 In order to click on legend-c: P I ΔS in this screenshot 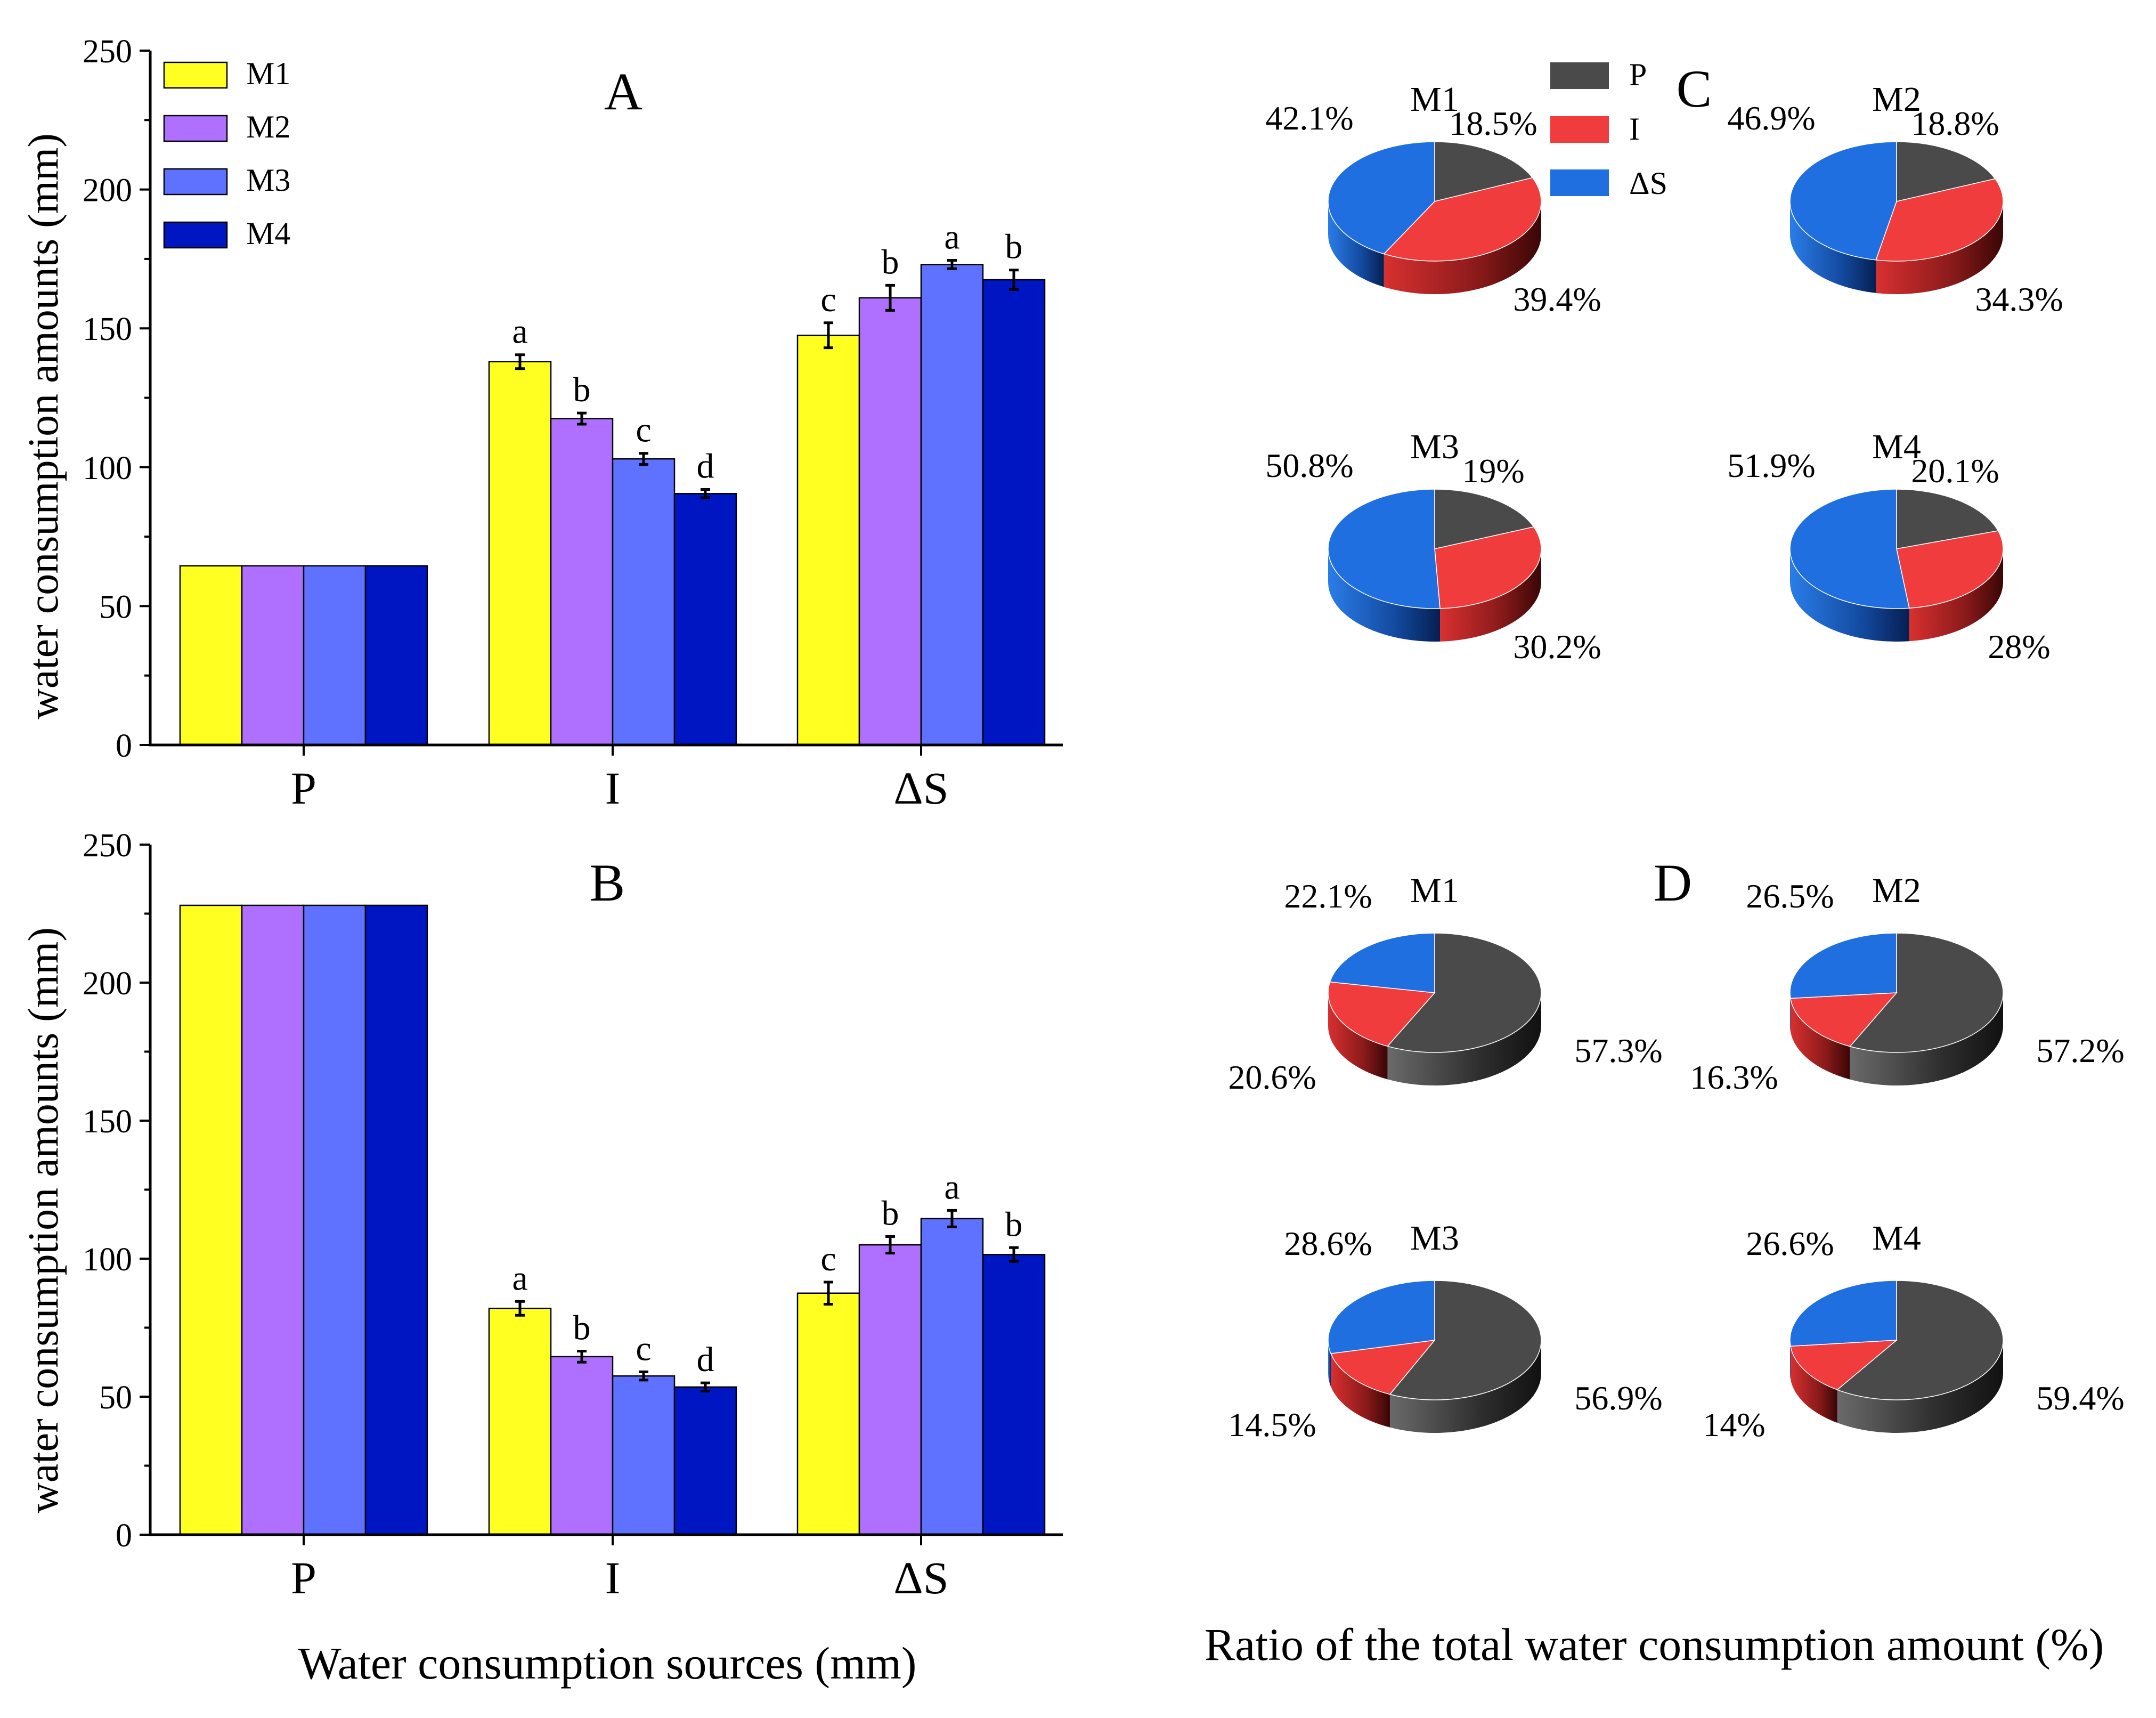, I will do `click(1608, 129)`.